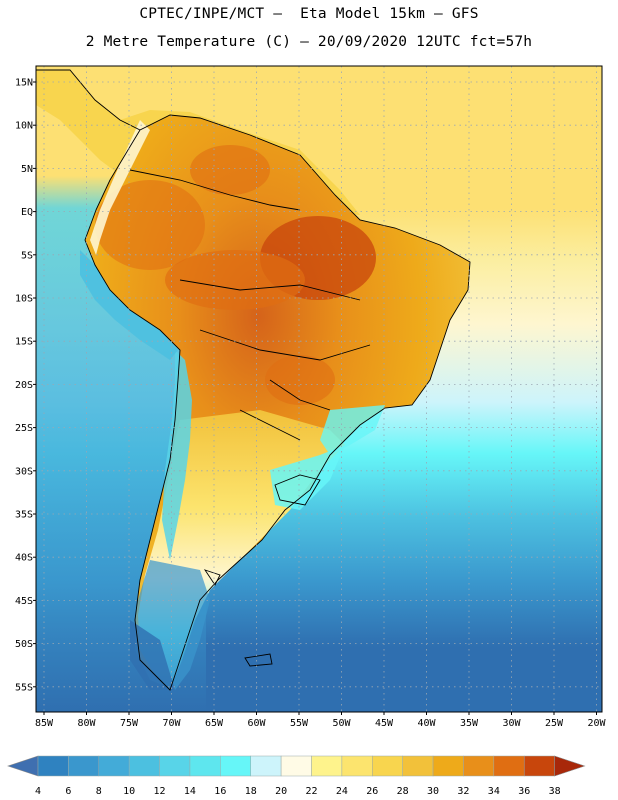  I want to click on lat-label: 10N, so click(24, 126).